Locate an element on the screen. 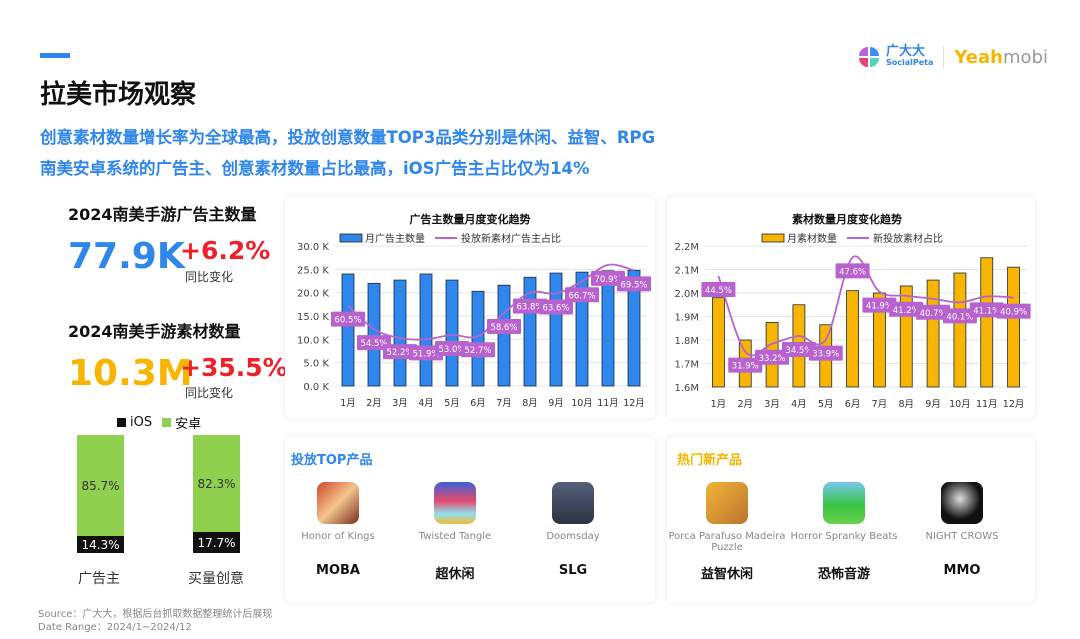  data-label: 52.2% is located at coordinates (399, 353).